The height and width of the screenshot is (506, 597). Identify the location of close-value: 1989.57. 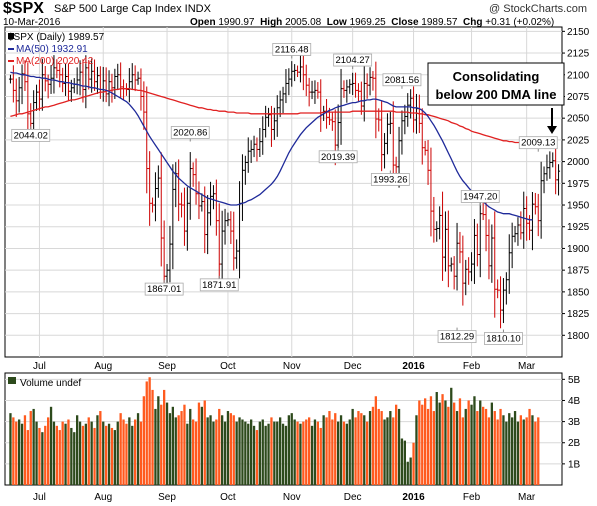
(439, 22).